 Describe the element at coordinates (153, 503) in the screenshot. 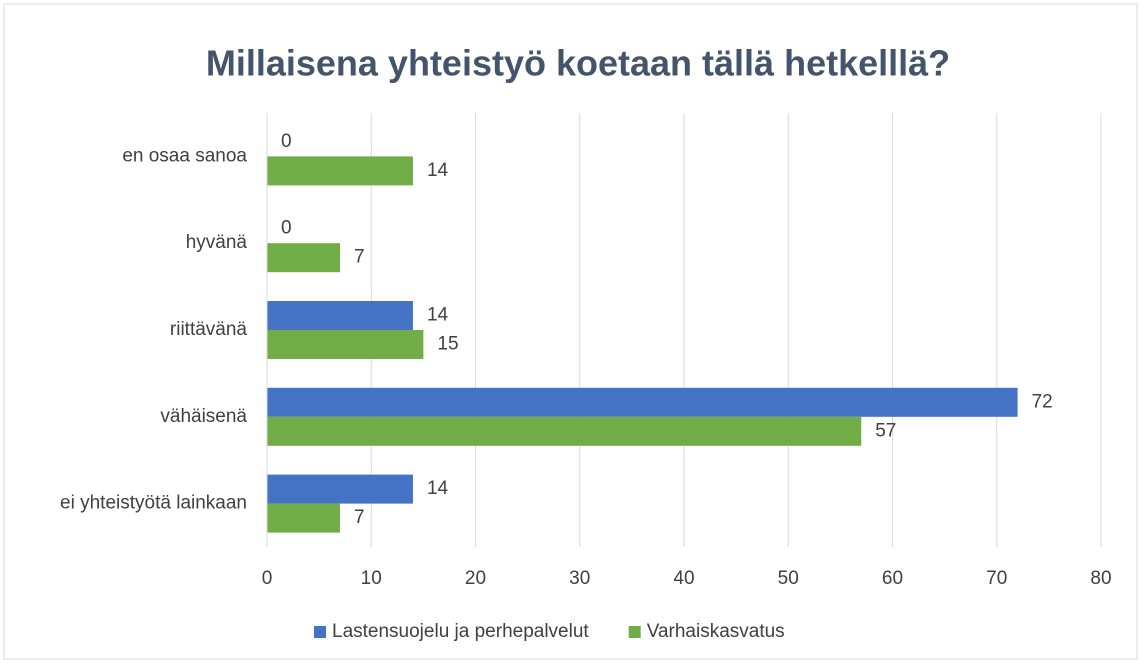

I see `y-tick-label: ei yhteistyötä lainkaan` at that location.